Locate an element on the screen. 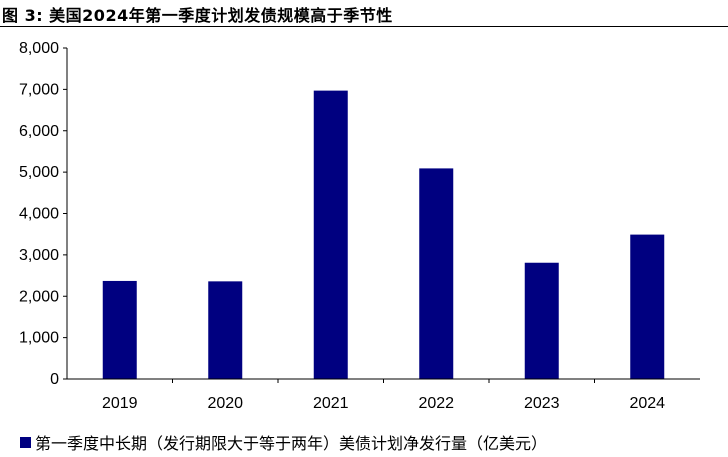  x-tick-label: 2024 is located at coordinates (647, 403).